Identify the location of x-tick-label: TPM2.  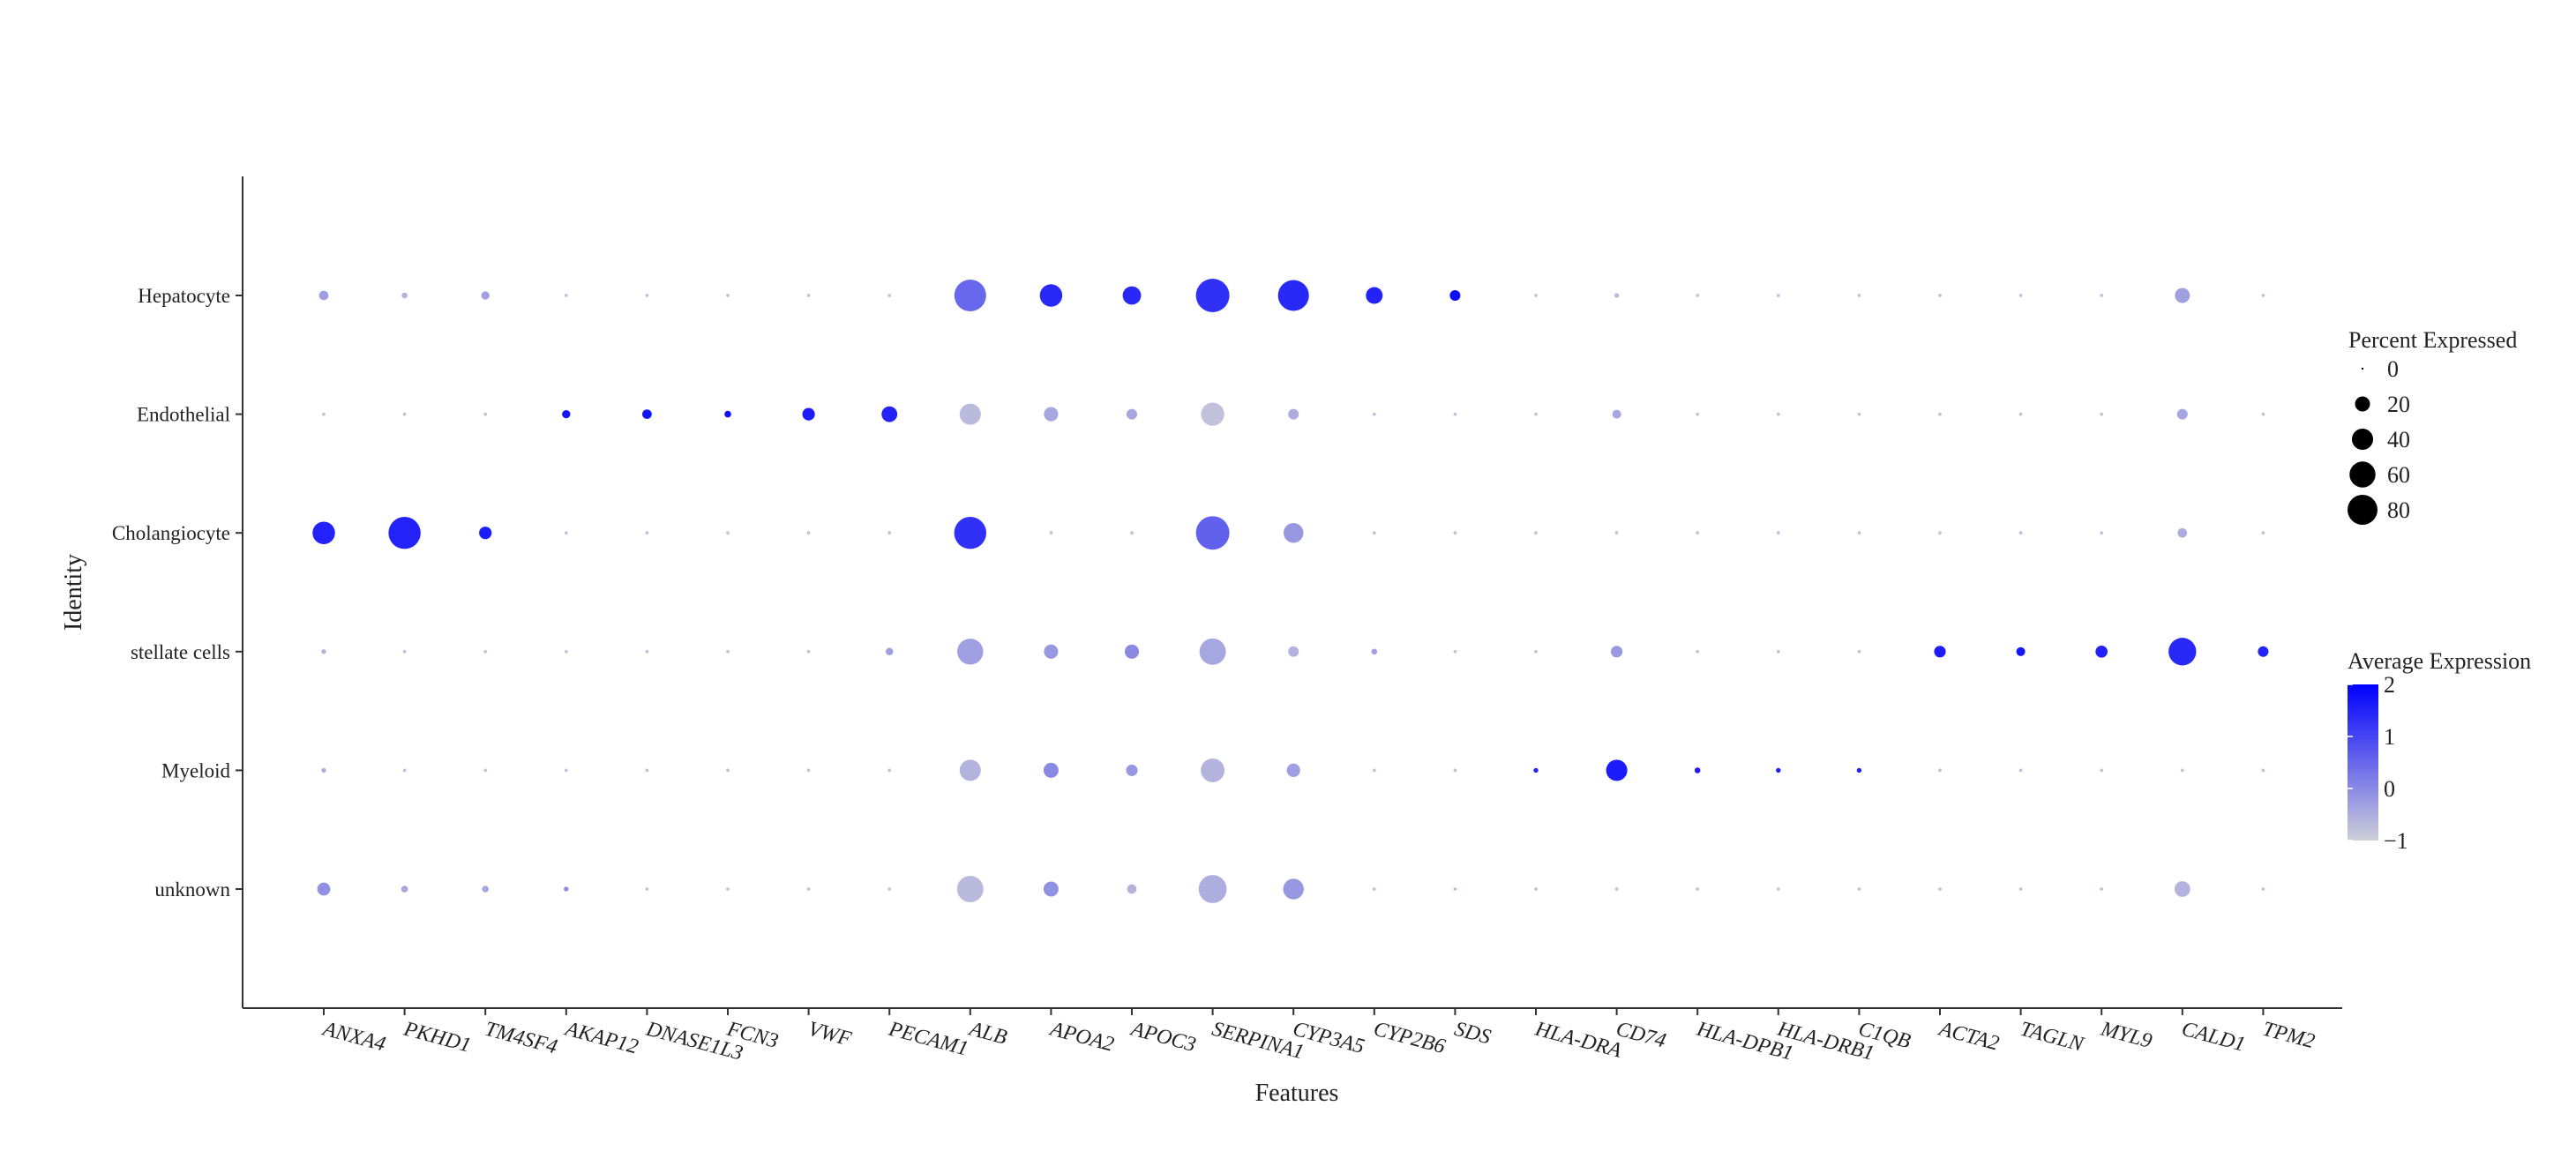
(2289, 1036).